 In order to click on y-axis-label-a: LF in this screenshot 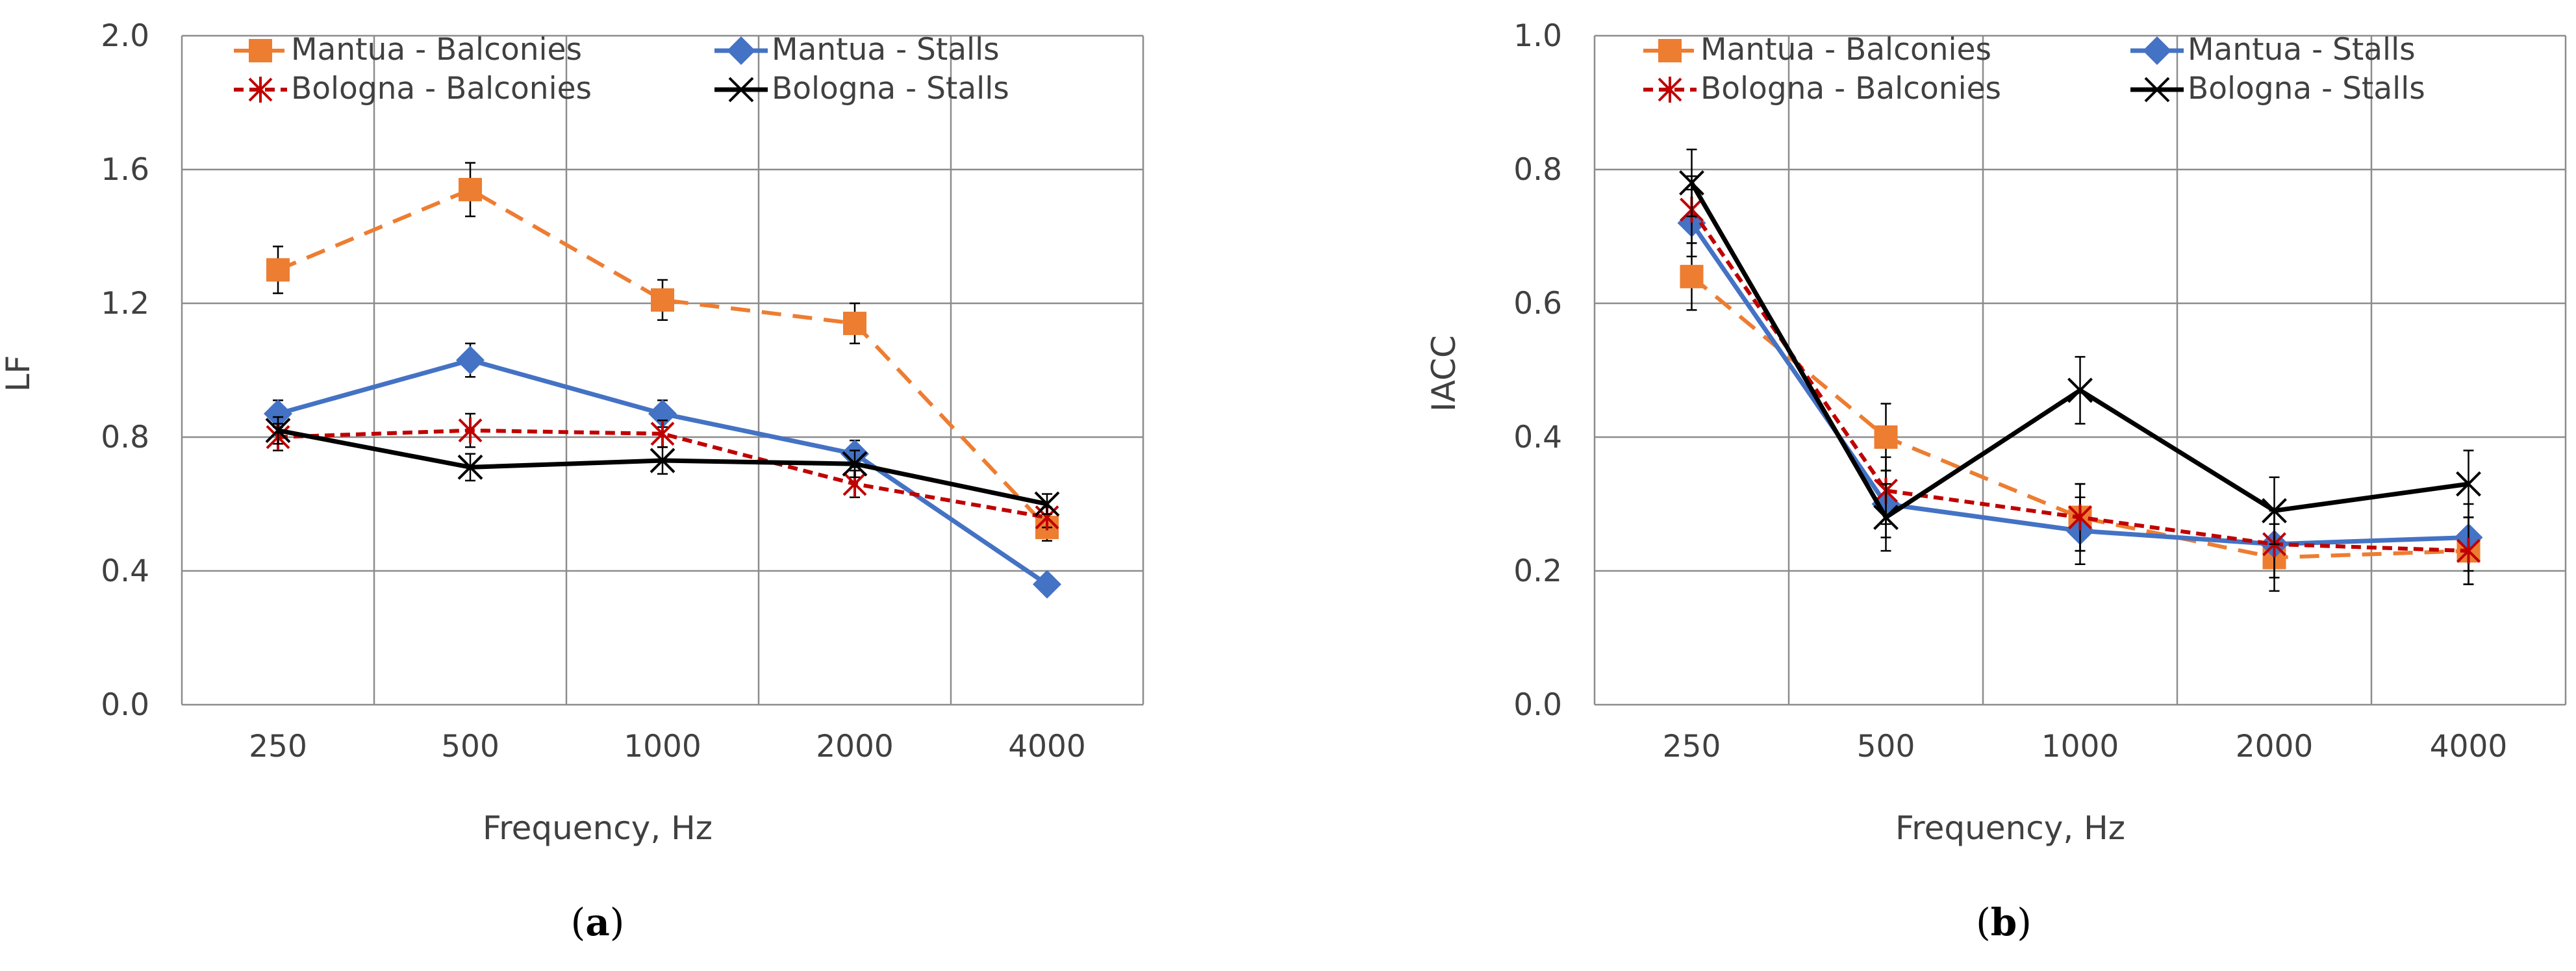, I will do `click(18, 373)`.